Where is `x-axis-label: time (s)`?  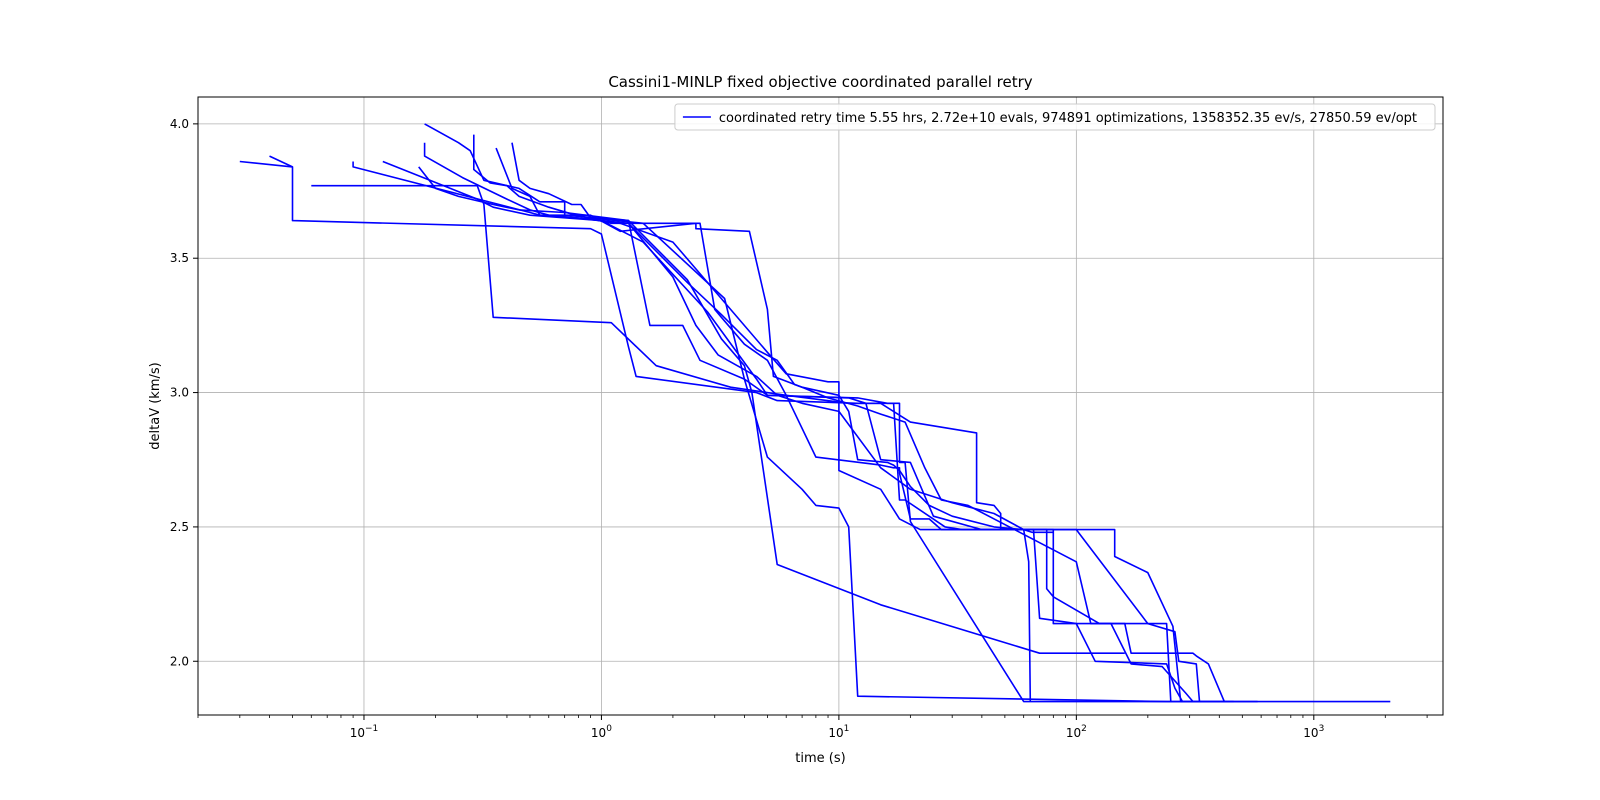
x-axis-label: time (s) is located at coordinates (820, 758).